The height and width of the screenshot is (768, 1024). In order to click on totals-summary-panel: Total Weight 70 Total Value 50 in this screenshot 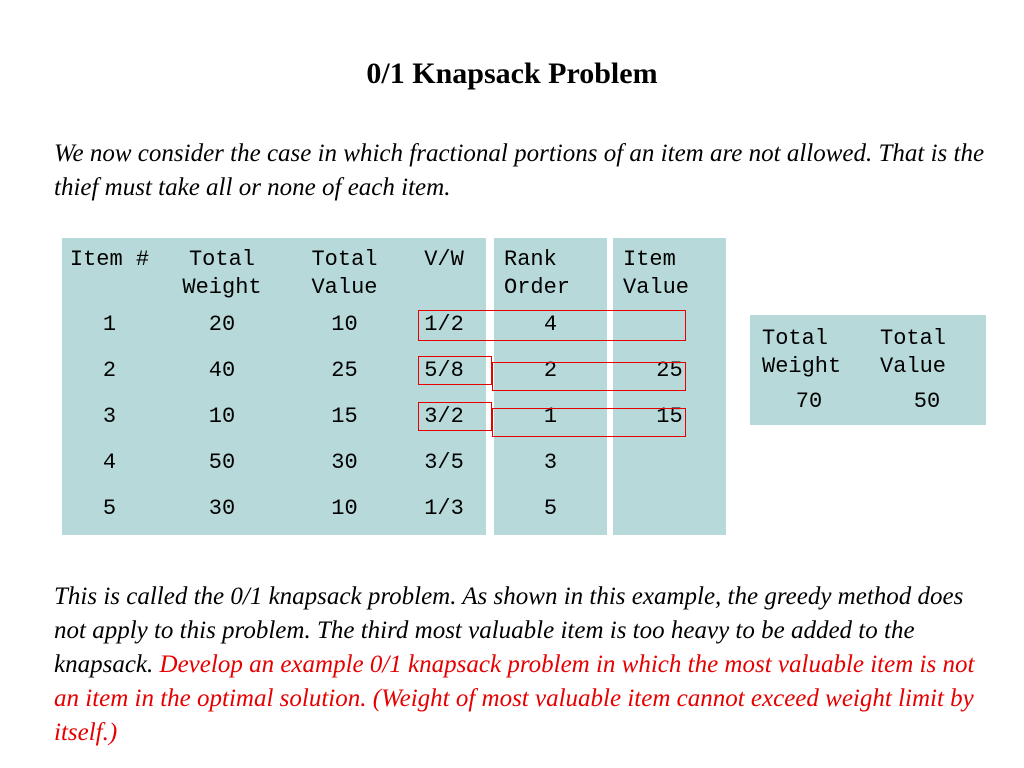, I will do `click(868, 370)`.